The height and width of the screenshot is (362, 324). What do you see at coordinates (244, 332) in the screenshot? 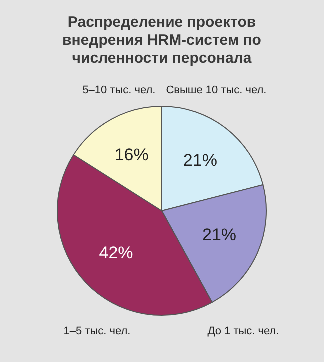
I see `slice-label: До 1 тыс. чел.` at bounding box center [244, 332].